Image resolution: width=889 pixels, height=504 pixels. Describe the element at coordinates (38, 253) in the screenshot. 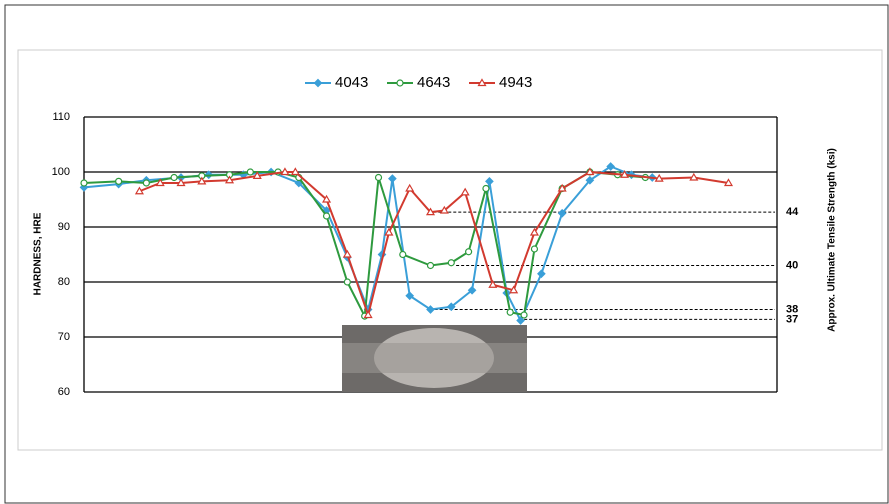

I see `y-axis-label: HARDNESS, HRE` at that location.